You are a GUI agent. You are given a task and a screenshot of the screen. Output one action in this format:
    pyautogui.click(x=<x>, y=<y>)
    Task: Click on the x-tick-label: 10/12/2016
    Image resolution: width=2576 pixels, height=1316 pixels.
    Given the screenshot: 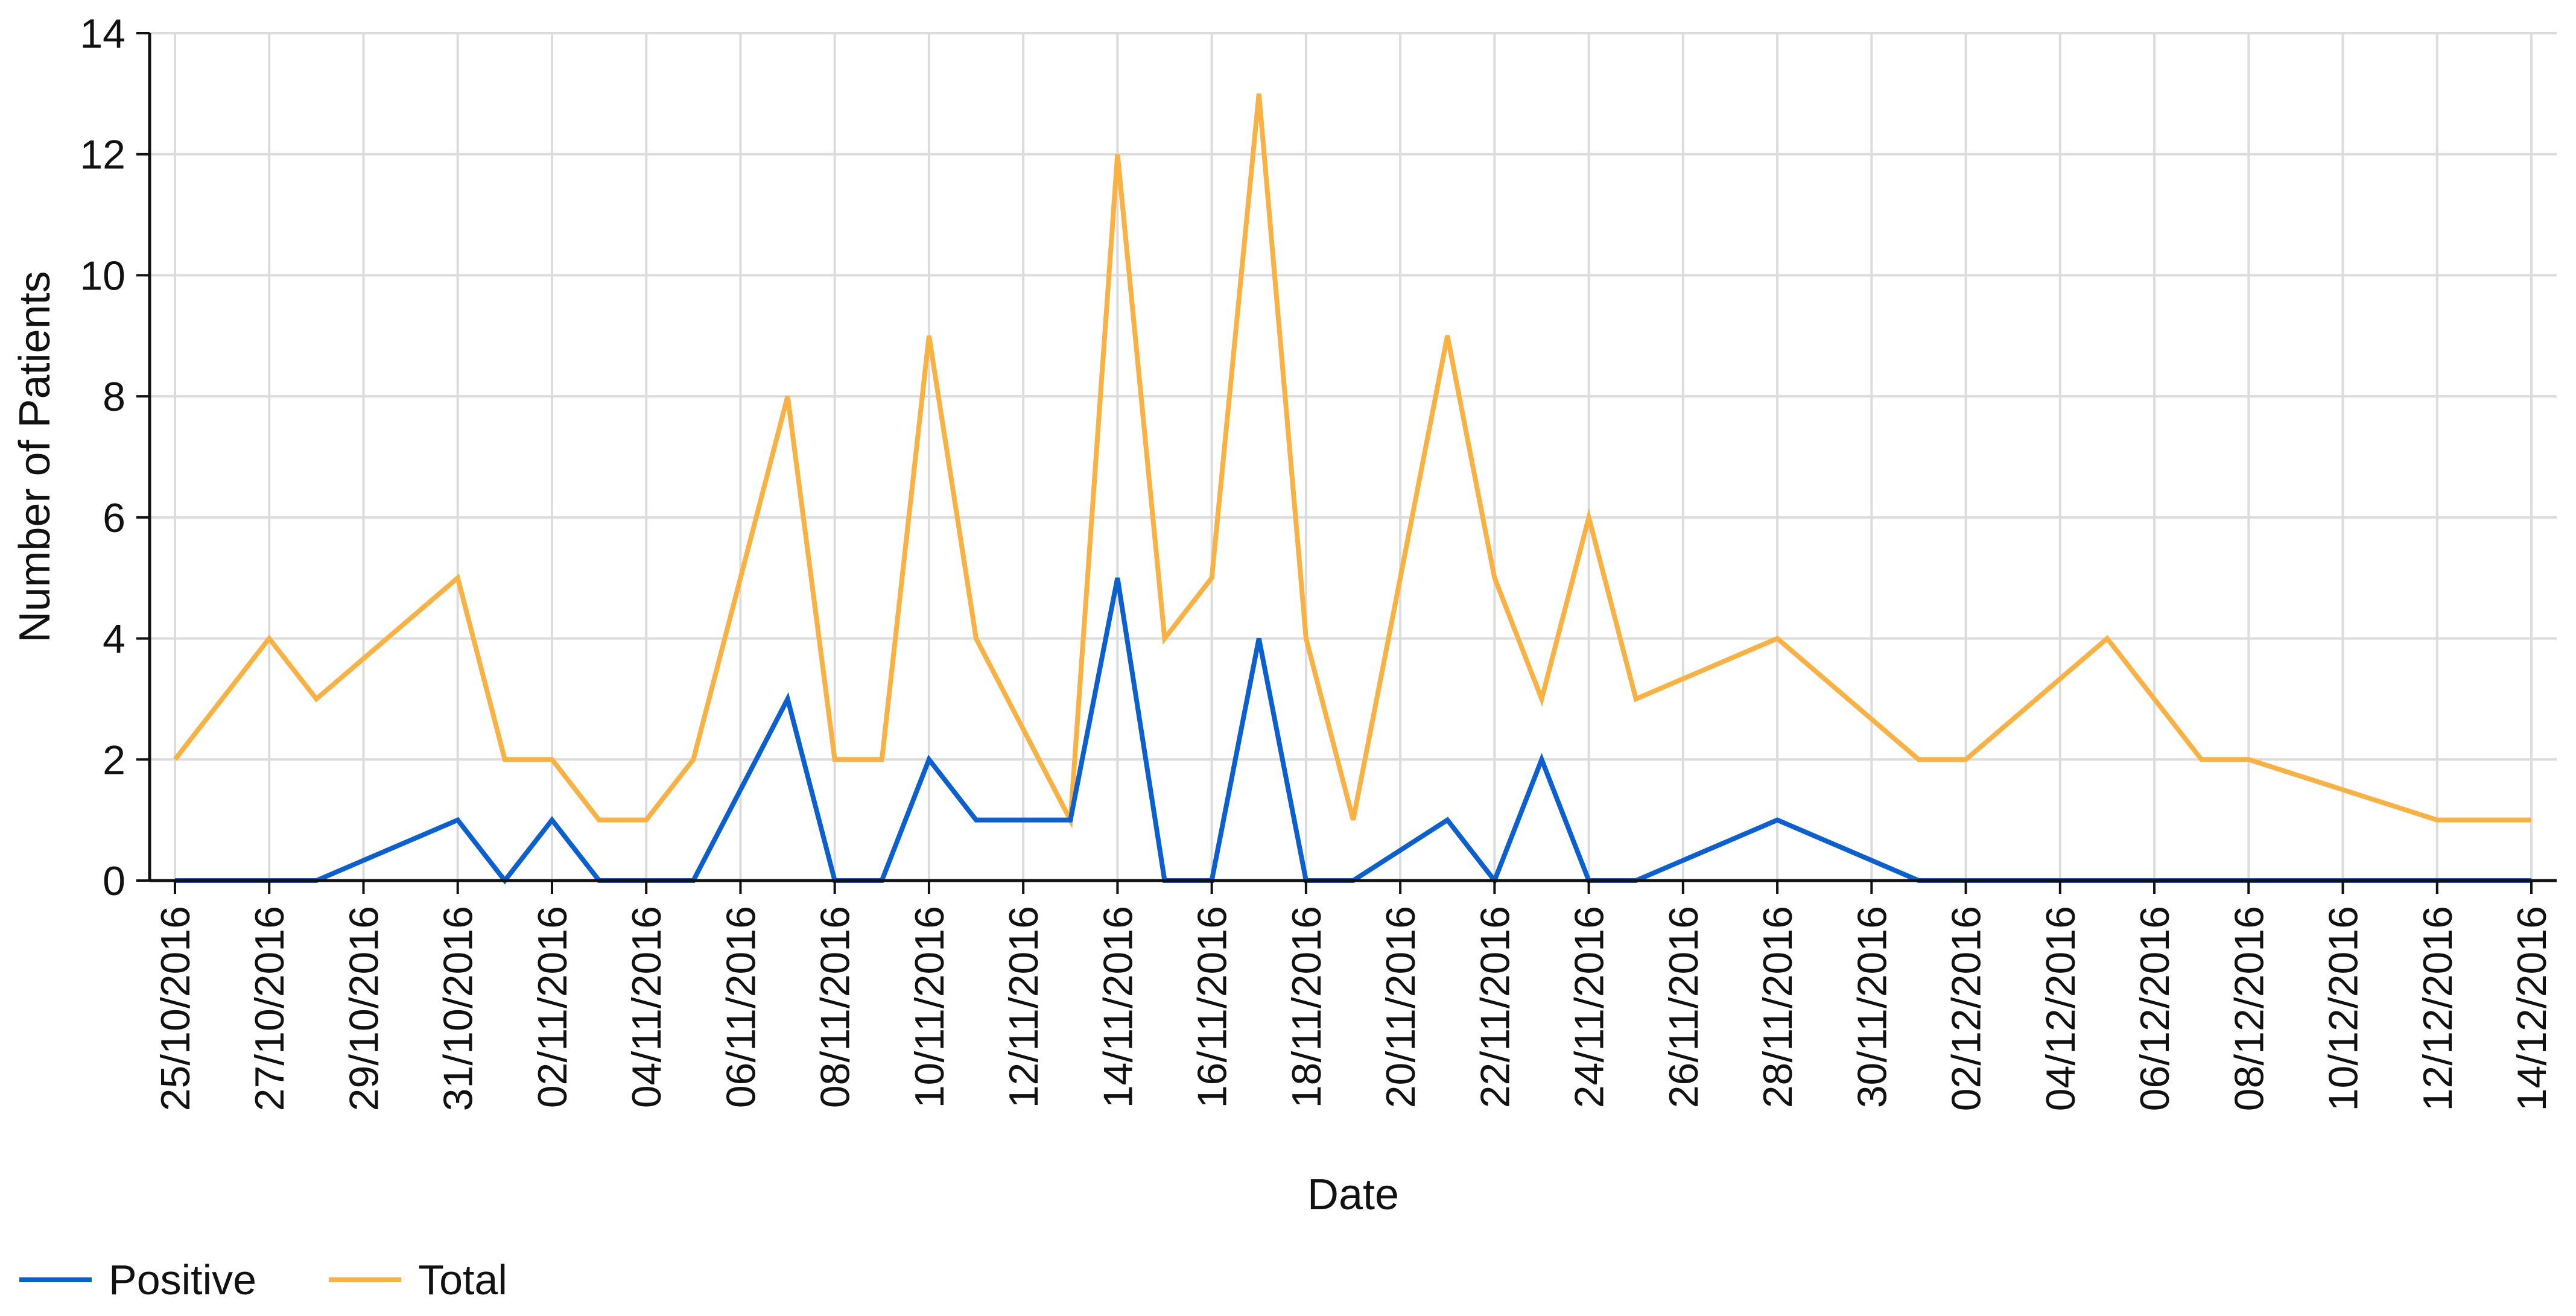 What is the action you would take?
    pyautogui.click(x=2344, y=1008)
    